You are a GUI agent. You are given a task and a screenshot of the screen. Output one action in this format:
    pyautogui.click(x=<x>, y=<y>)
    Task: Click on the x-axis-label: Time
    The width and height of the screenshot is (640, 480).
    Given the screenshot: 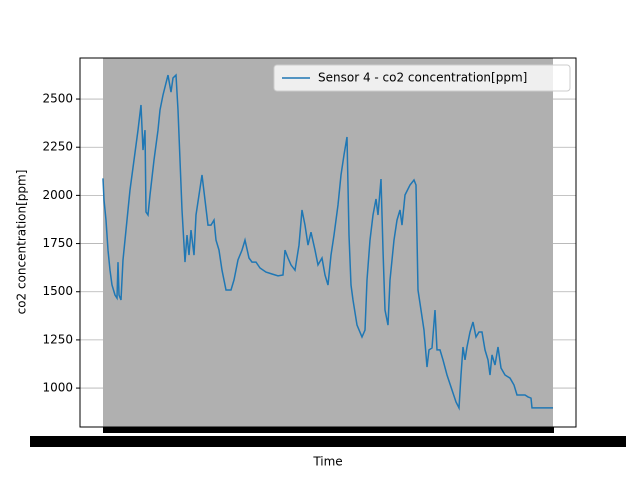 What is the action you would take?
    pyautogui.click(x=327, y=462)
    